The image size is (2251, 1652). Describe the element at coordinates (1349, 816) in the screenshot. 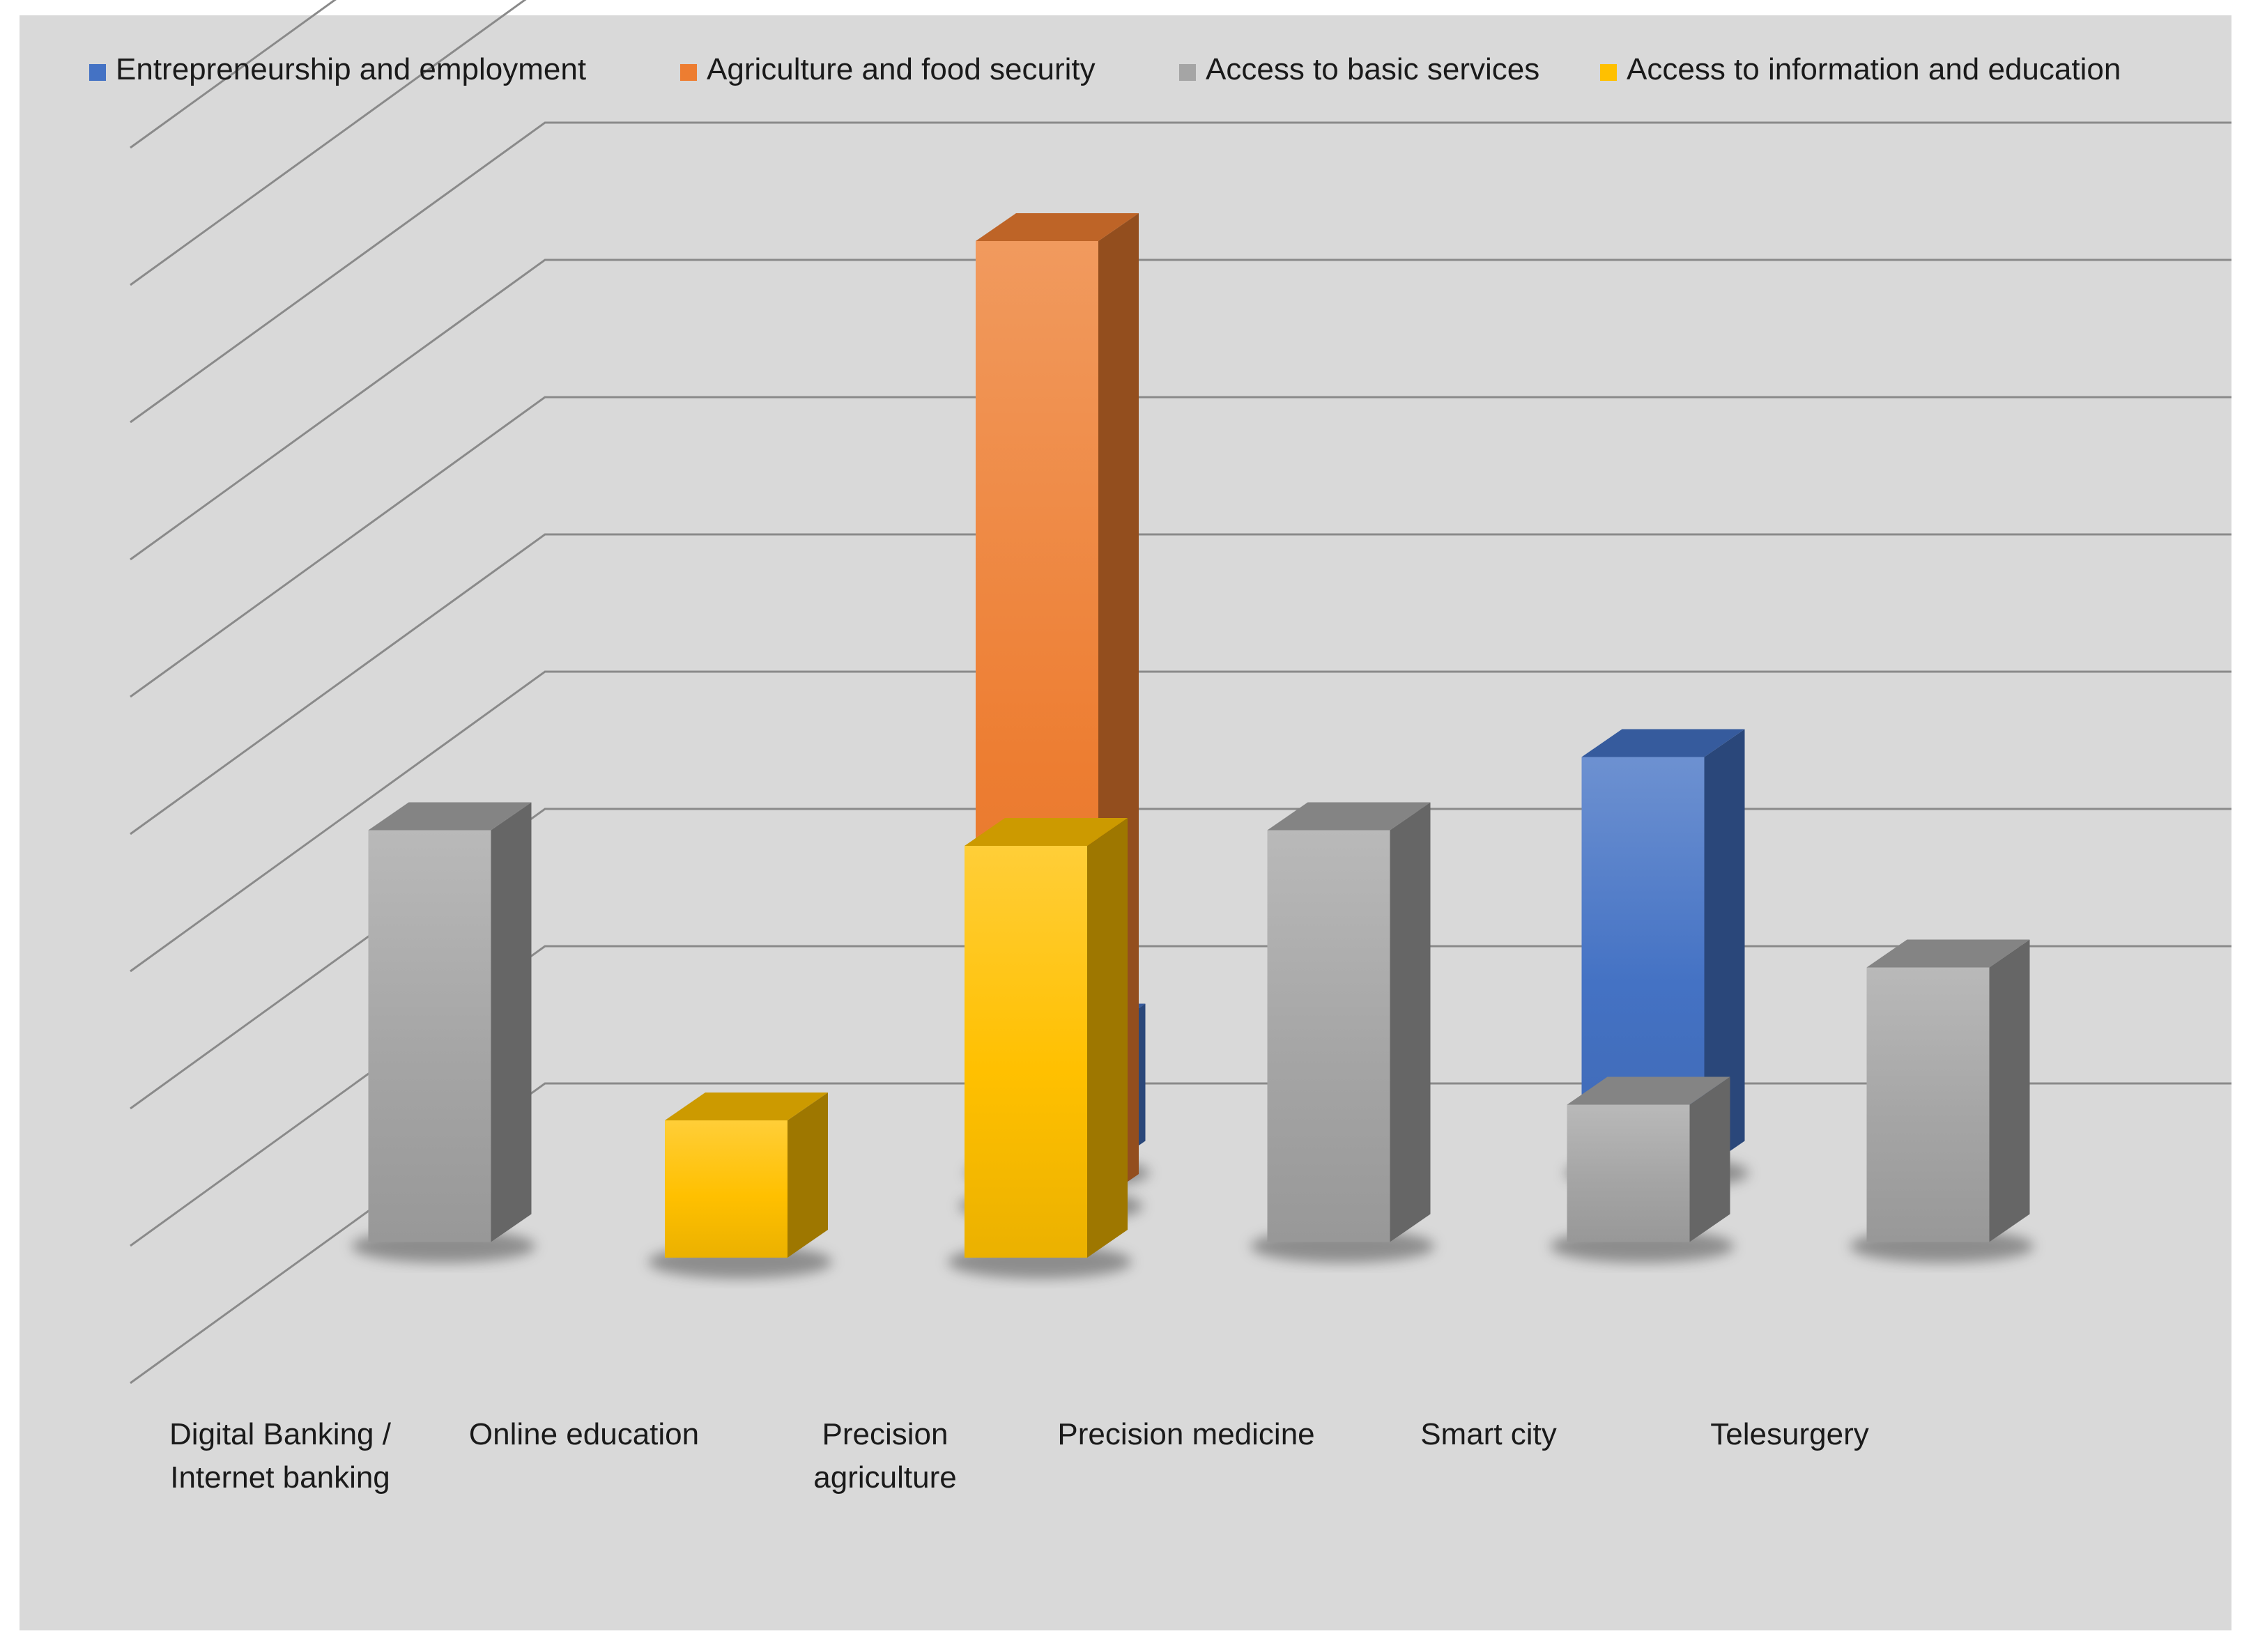

I see `bar-top-access-to-basic-services-precision-medicine` at that location.